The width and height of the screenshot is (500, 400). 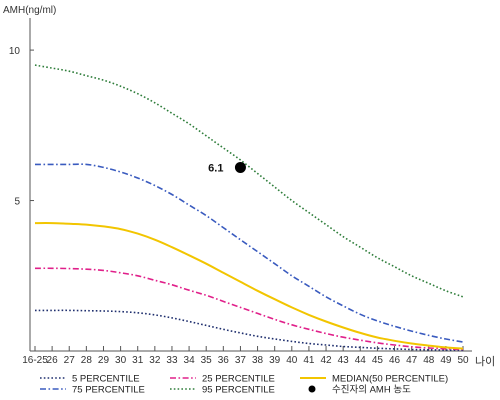 I want to click on x-tick-label: 39, so click(x=275, y=360).